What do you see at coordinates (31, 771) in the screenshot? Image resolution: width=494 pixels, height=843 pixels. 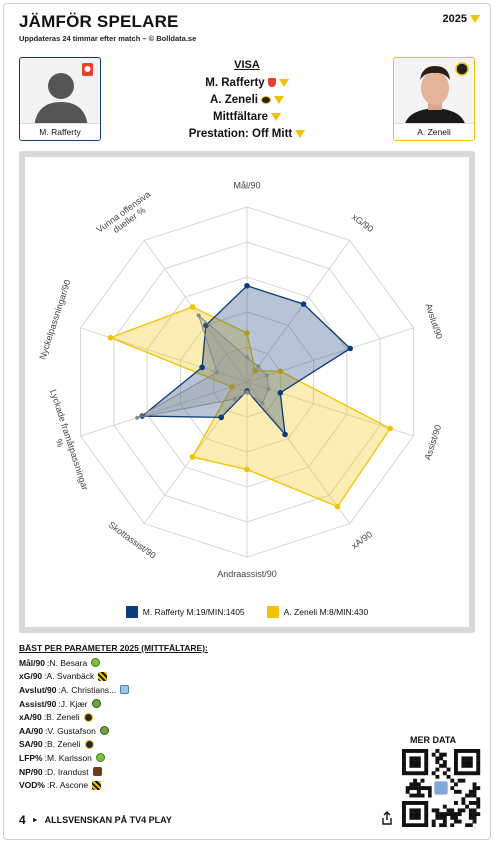 I see `best-param: NP/90` at bounding box center [31, 771].